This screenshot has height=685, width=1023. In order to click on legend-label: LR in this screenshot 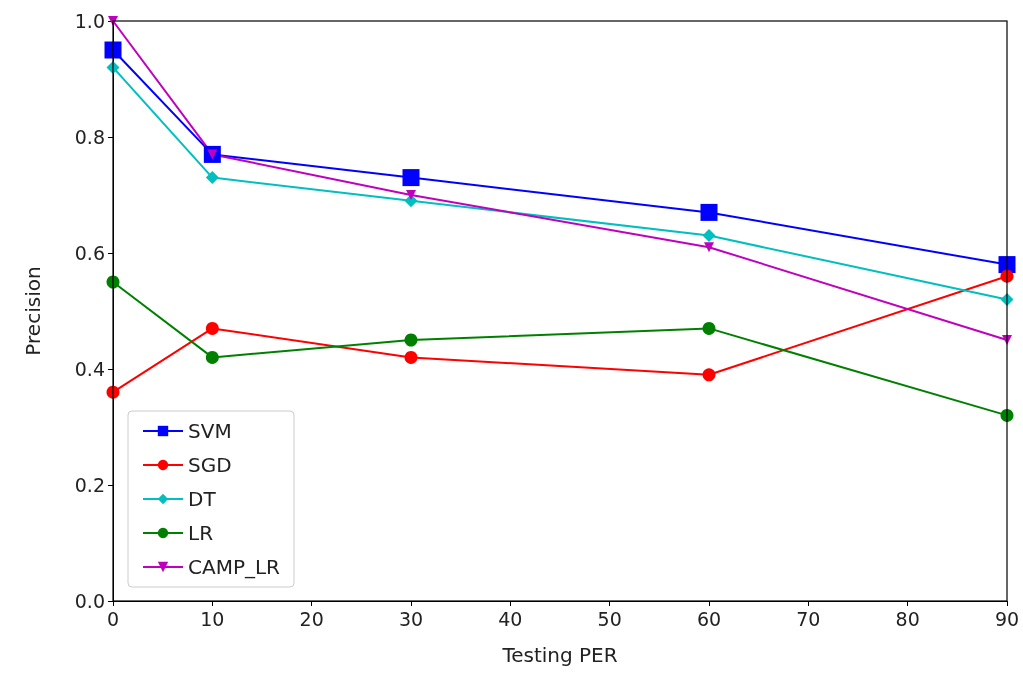, I will do `click(201, 533)`.